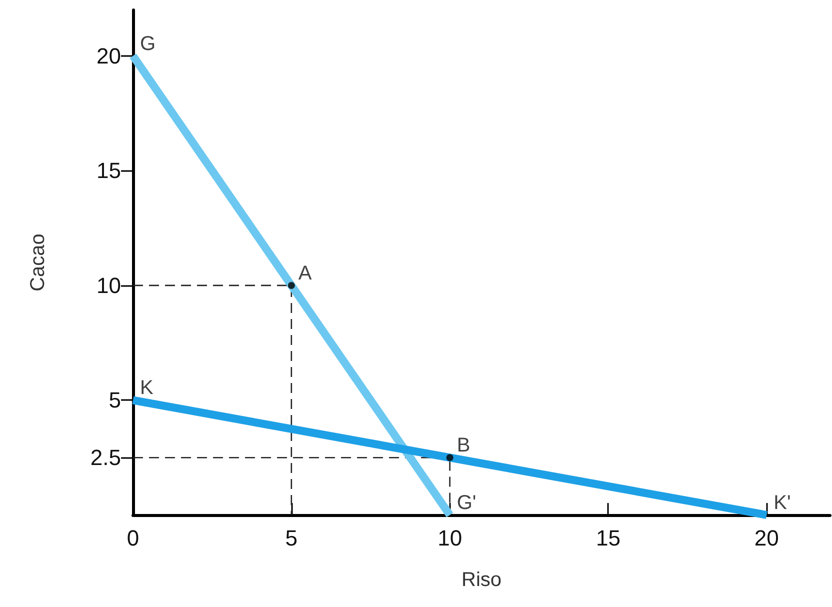 The width and height of the screenshot is (832, 607). What do you see at coordinates (133, 538) in the screenshot?
I see `x-tick-label: 0` at bounding box center [133, 538].